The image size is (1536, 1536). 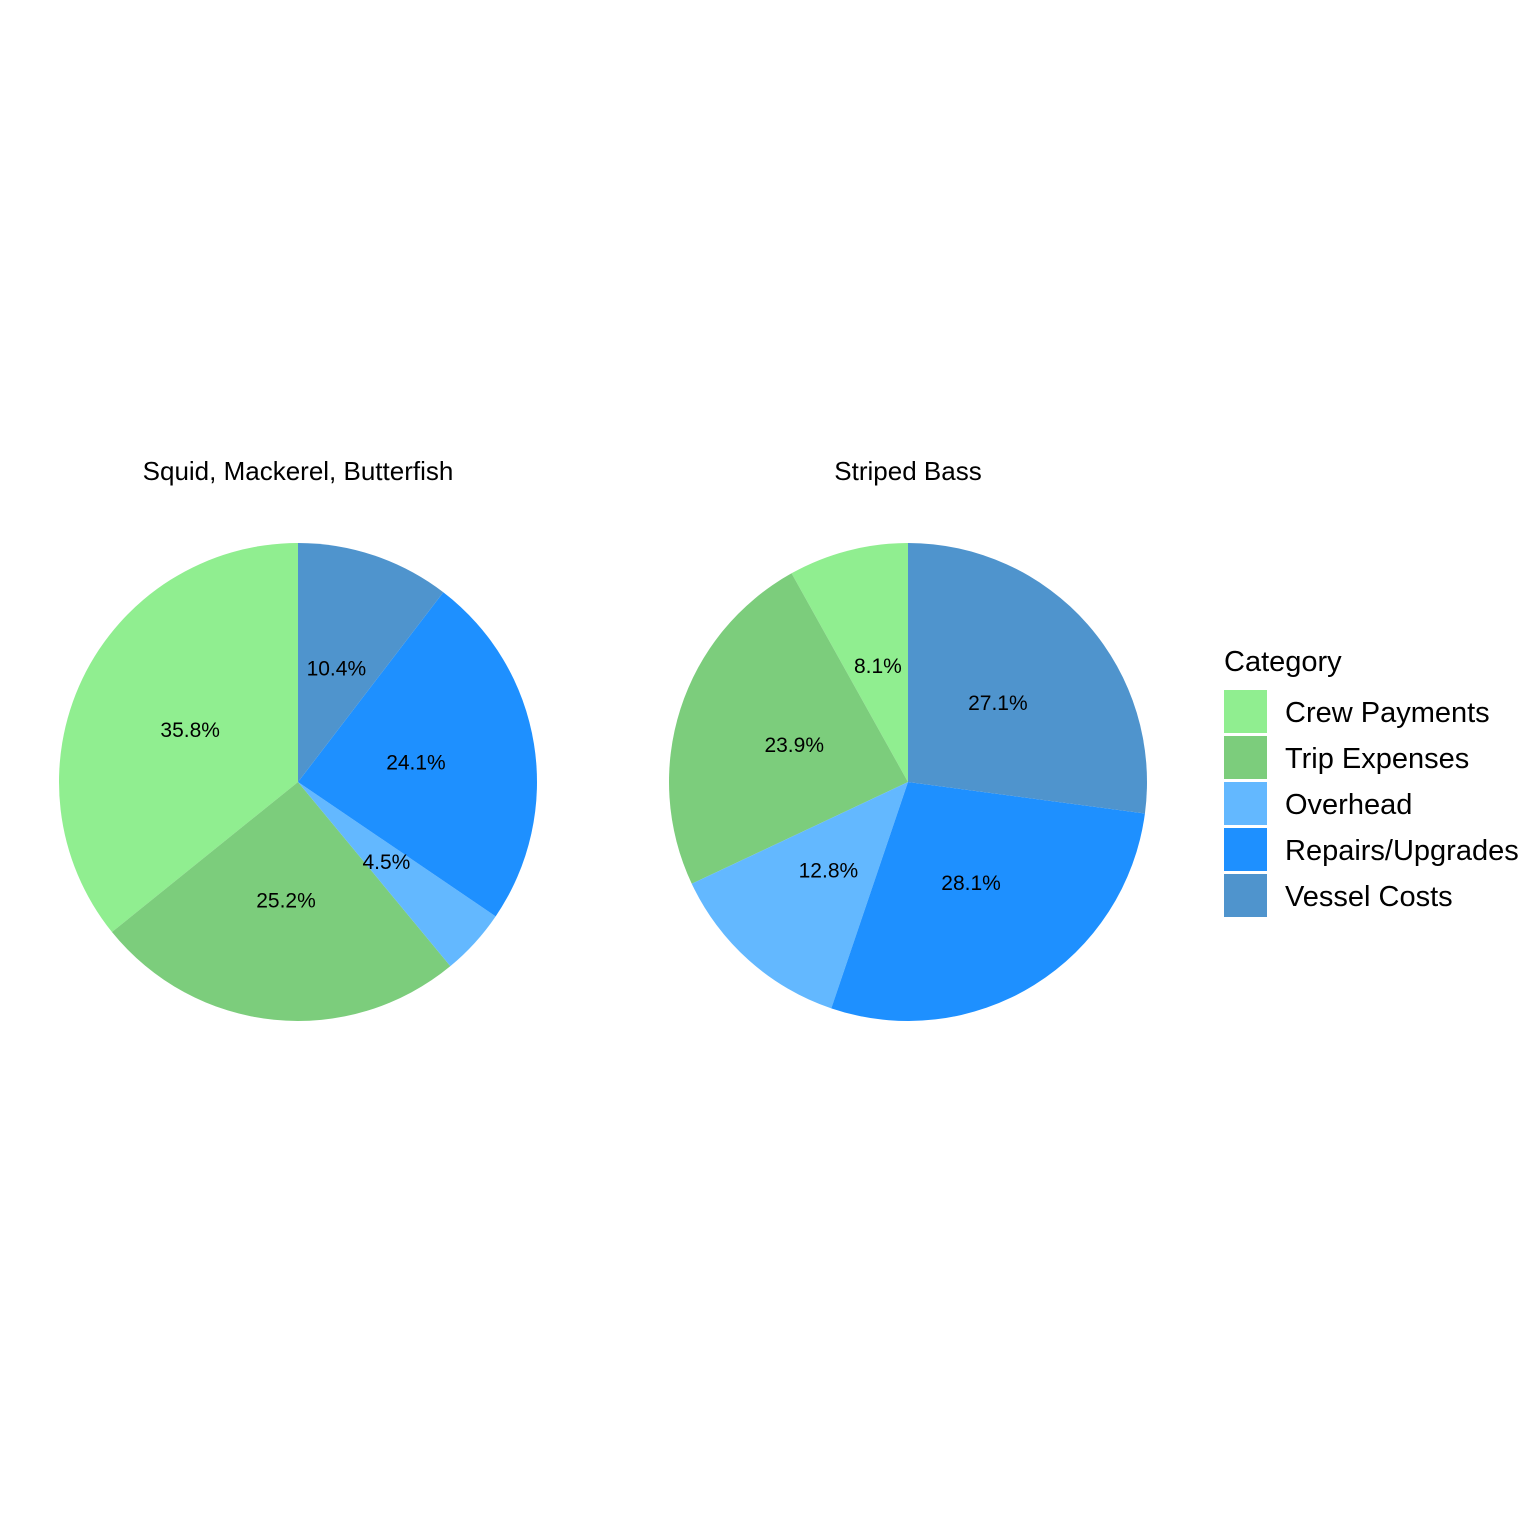 I want to click on legend-swatch-repairs-upgrades, so click(x=1245, y=849).